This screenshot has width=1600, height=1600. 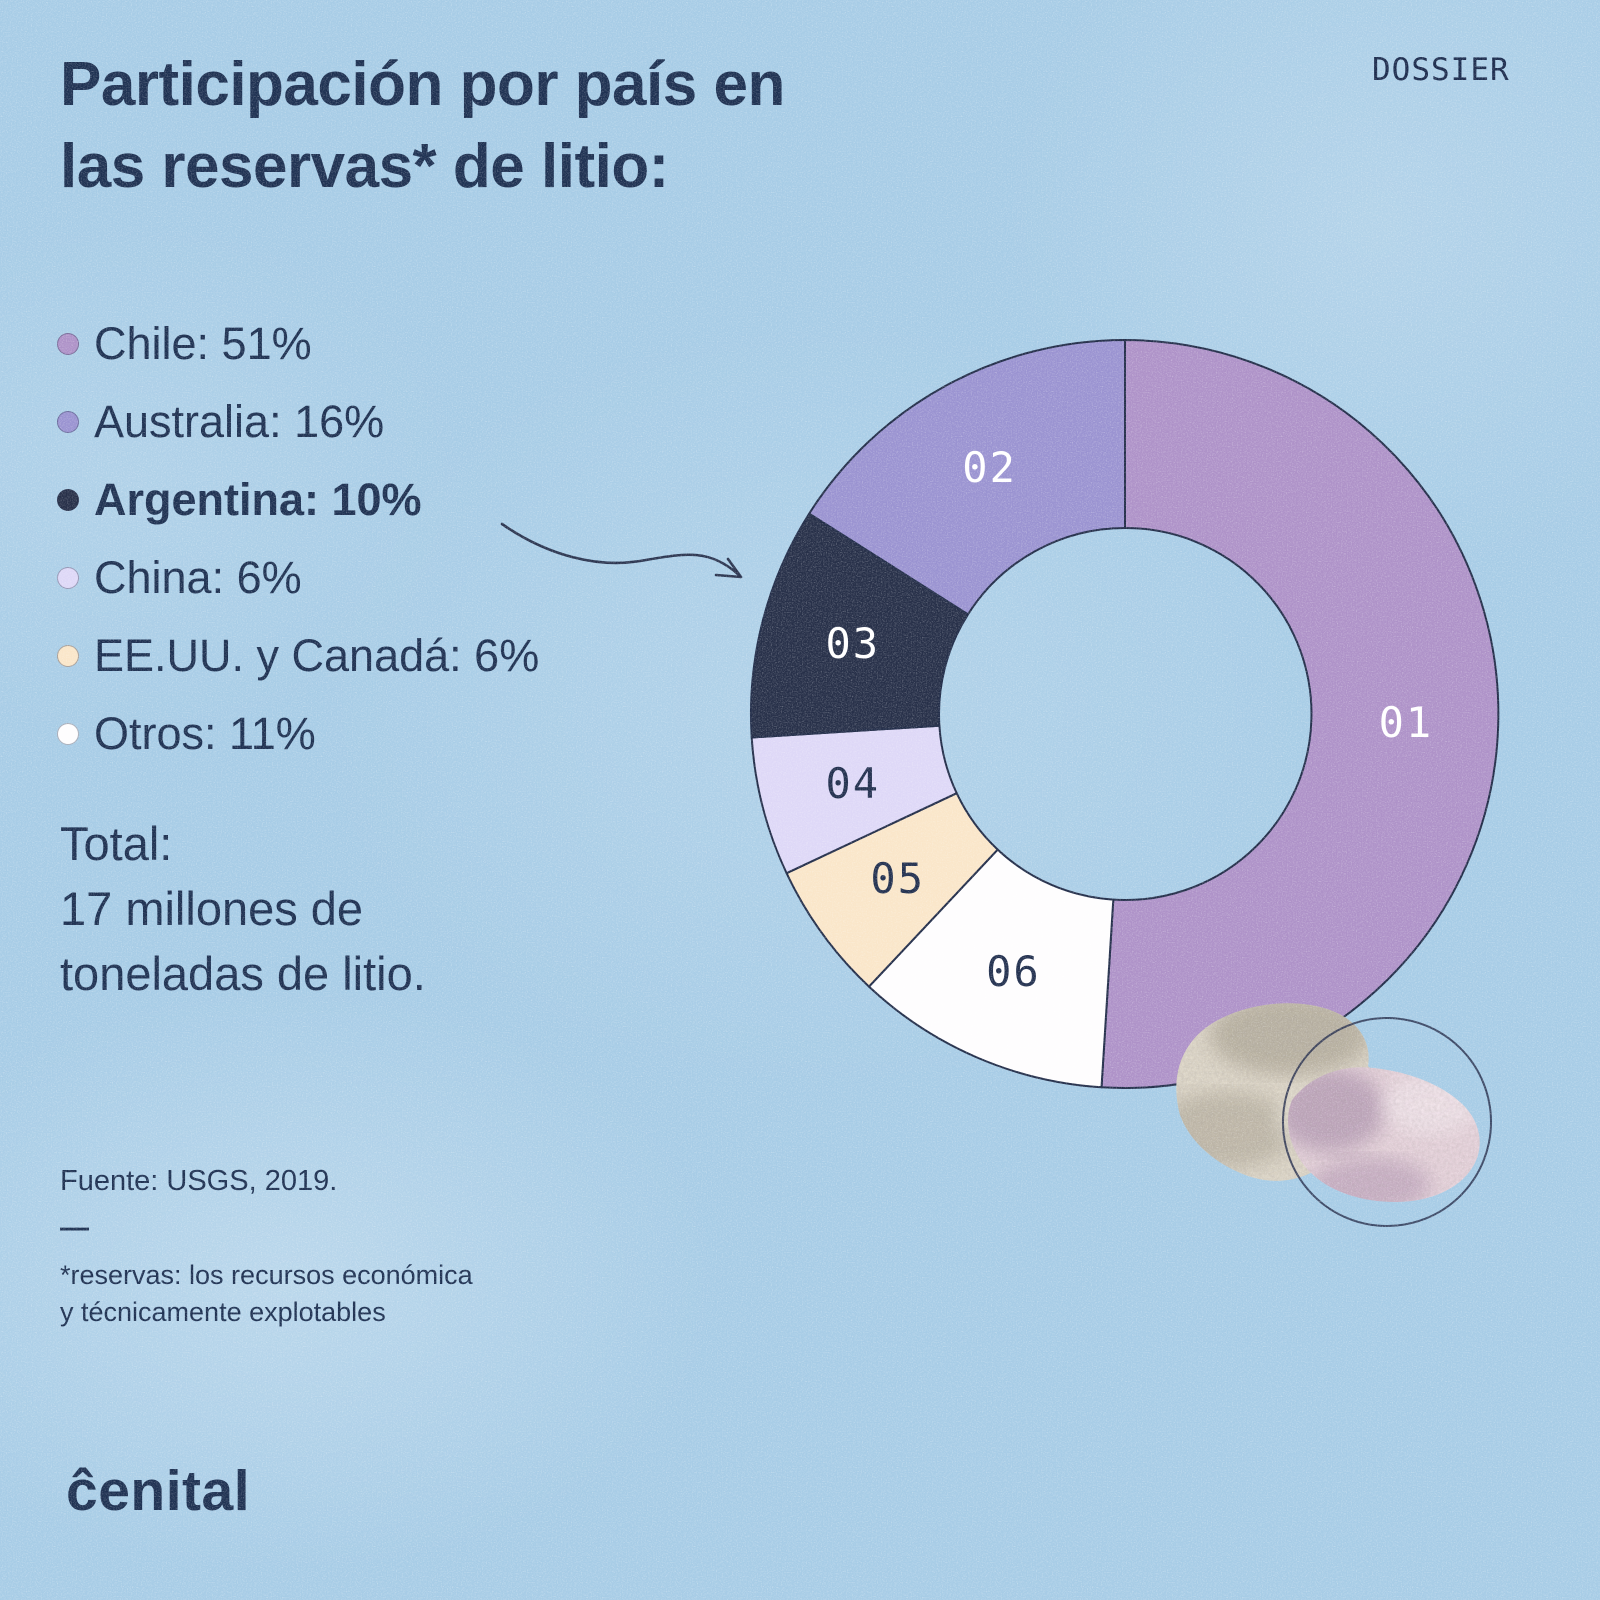 I want to click on legend-item-ee-uu-y-canad-: EE.UU. y Canadá: 6%, so click(x=298, y=656).